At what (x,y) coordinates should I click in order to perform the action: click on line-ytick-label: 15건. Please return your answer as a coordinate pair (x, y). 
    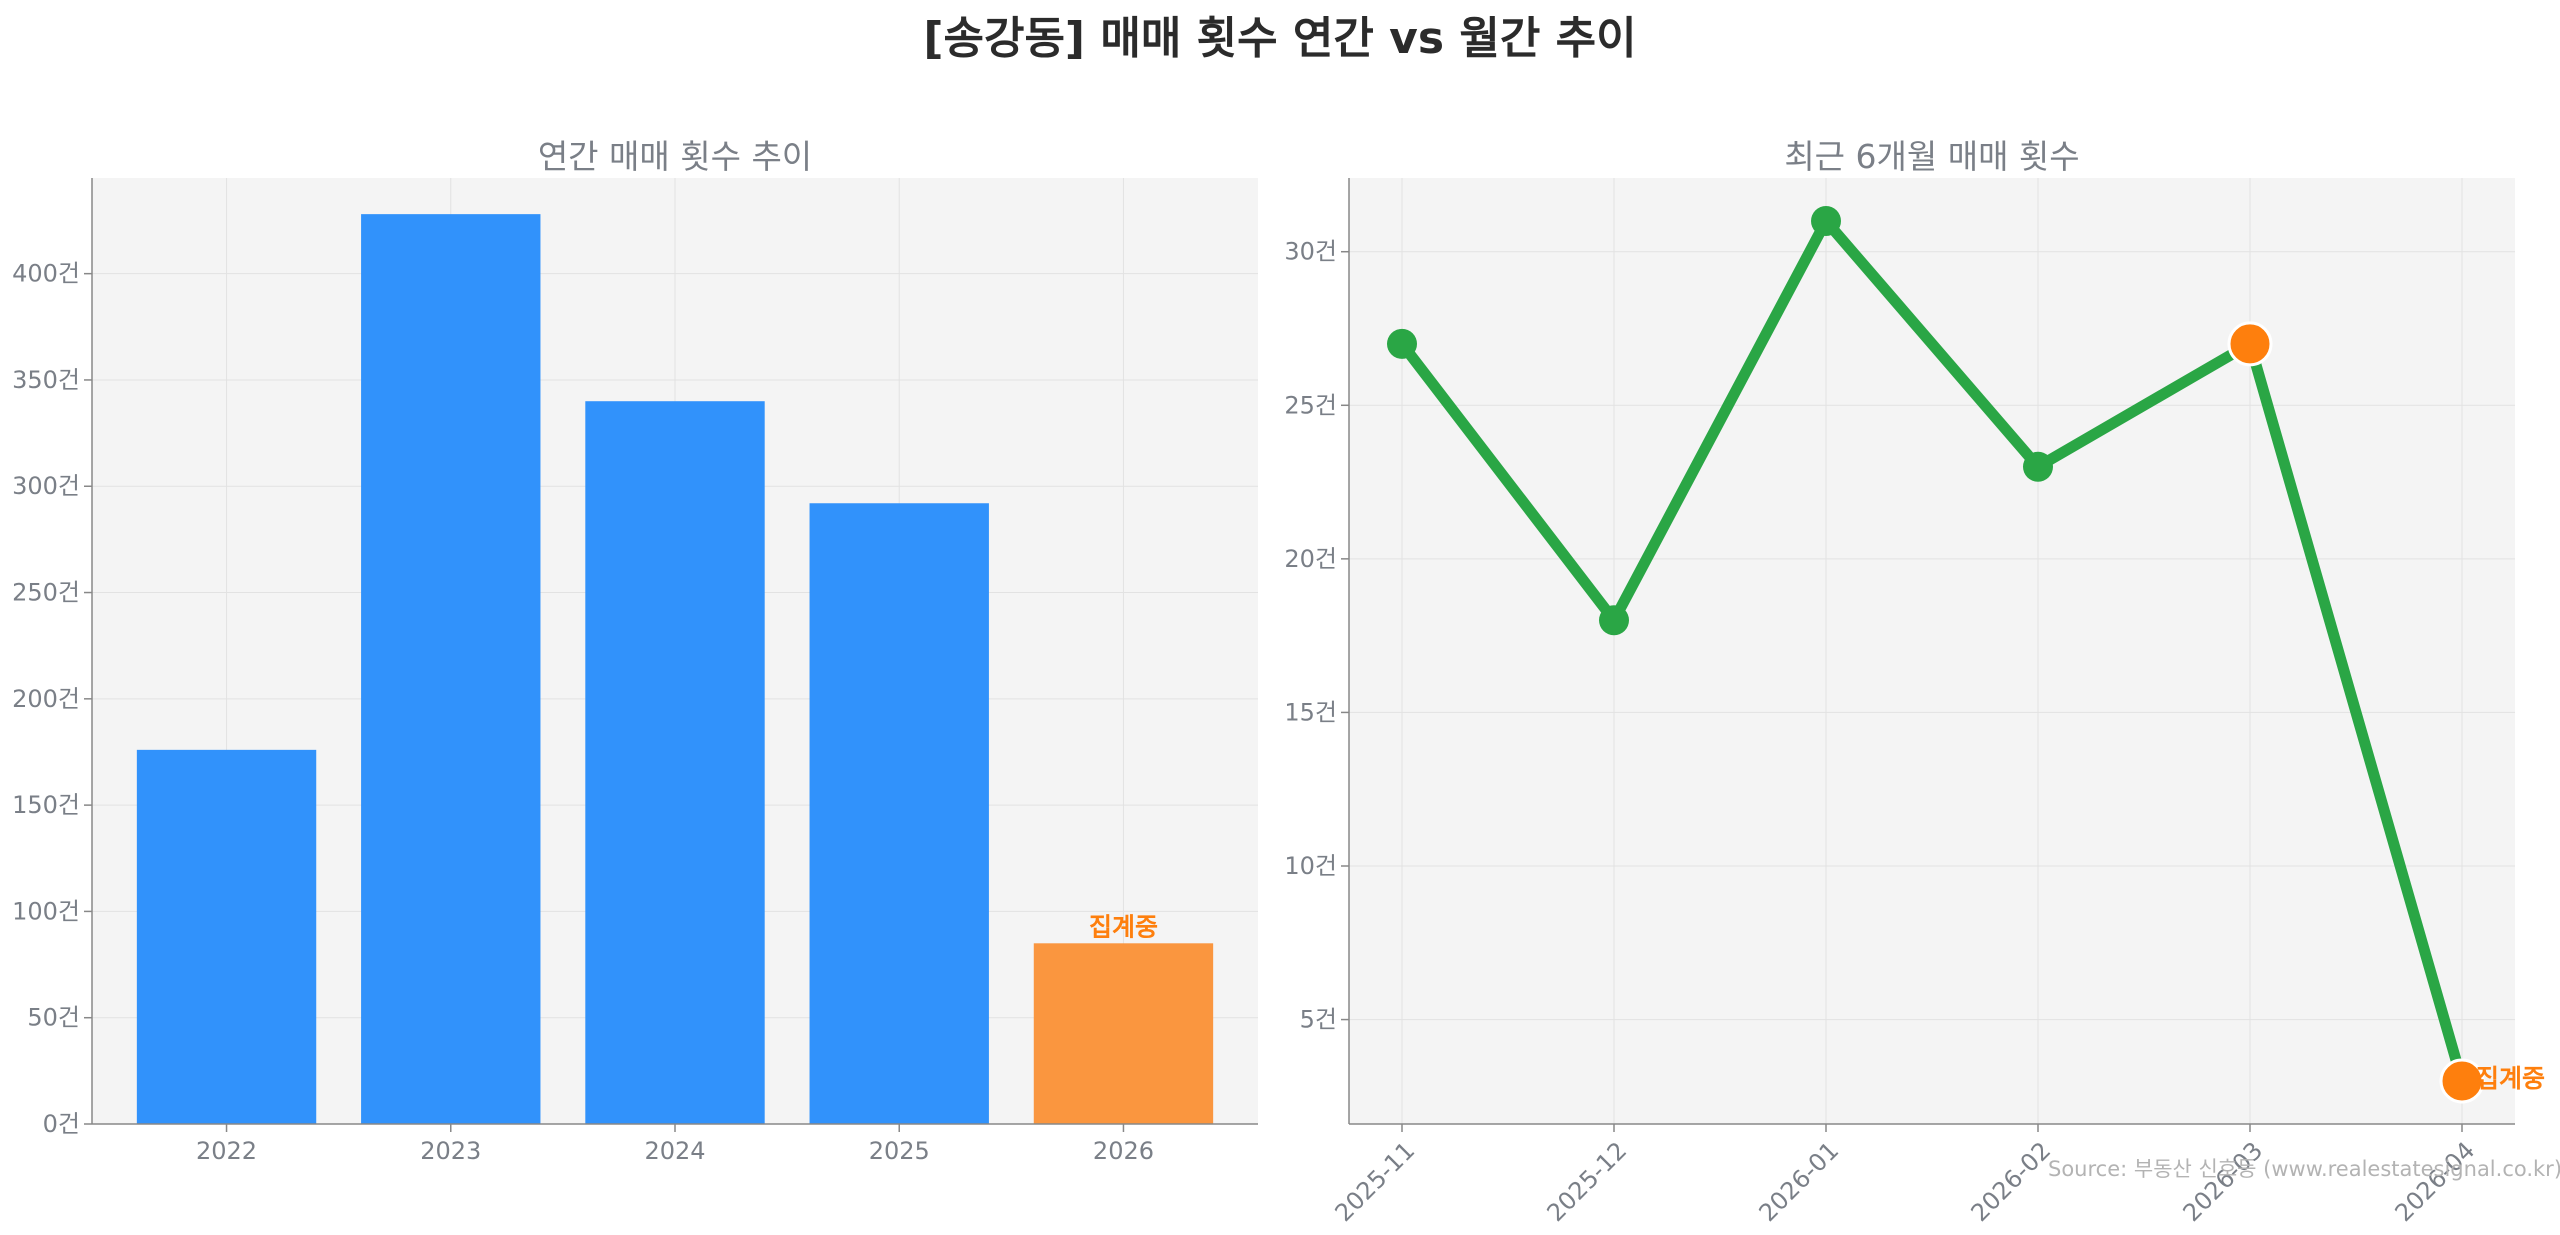
    Looking at the image, I should click on (1310, 712).